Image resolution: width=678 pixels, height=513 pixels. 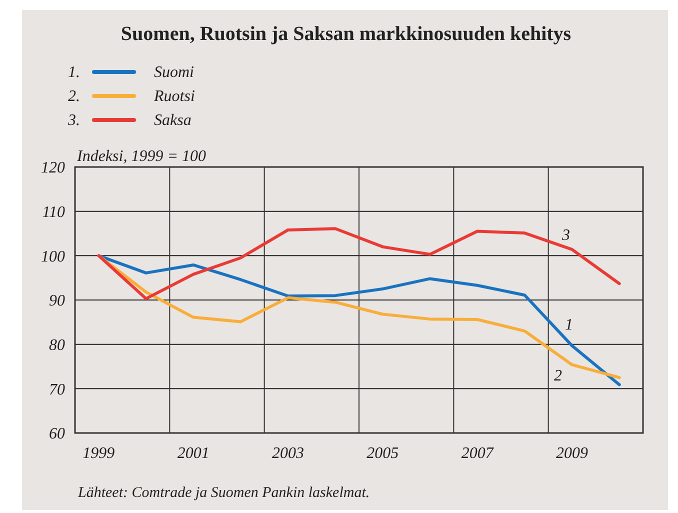 What do you see at coordinates (477, 453) in the screenshot?
I see `x-tick-label: 2007` at bounding box center [477, 453].